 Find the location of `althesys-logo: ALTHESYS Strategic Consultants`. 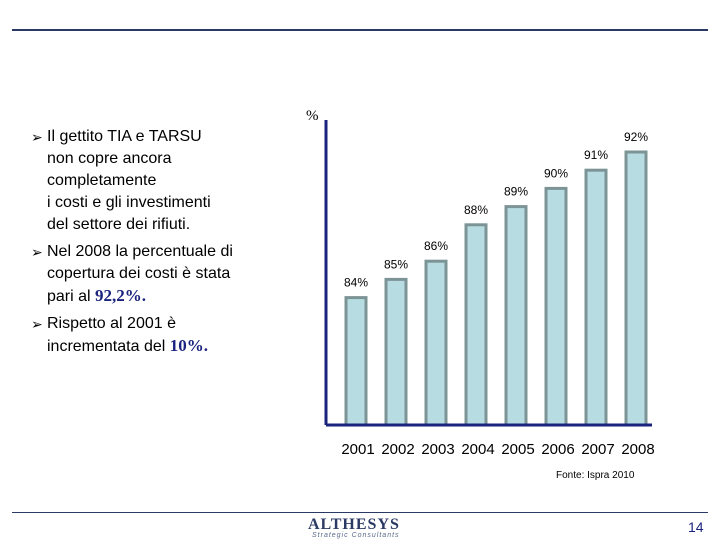

althesys-logo: ALTHESYS Strategic Consultants is located at coordinates (363, 528).